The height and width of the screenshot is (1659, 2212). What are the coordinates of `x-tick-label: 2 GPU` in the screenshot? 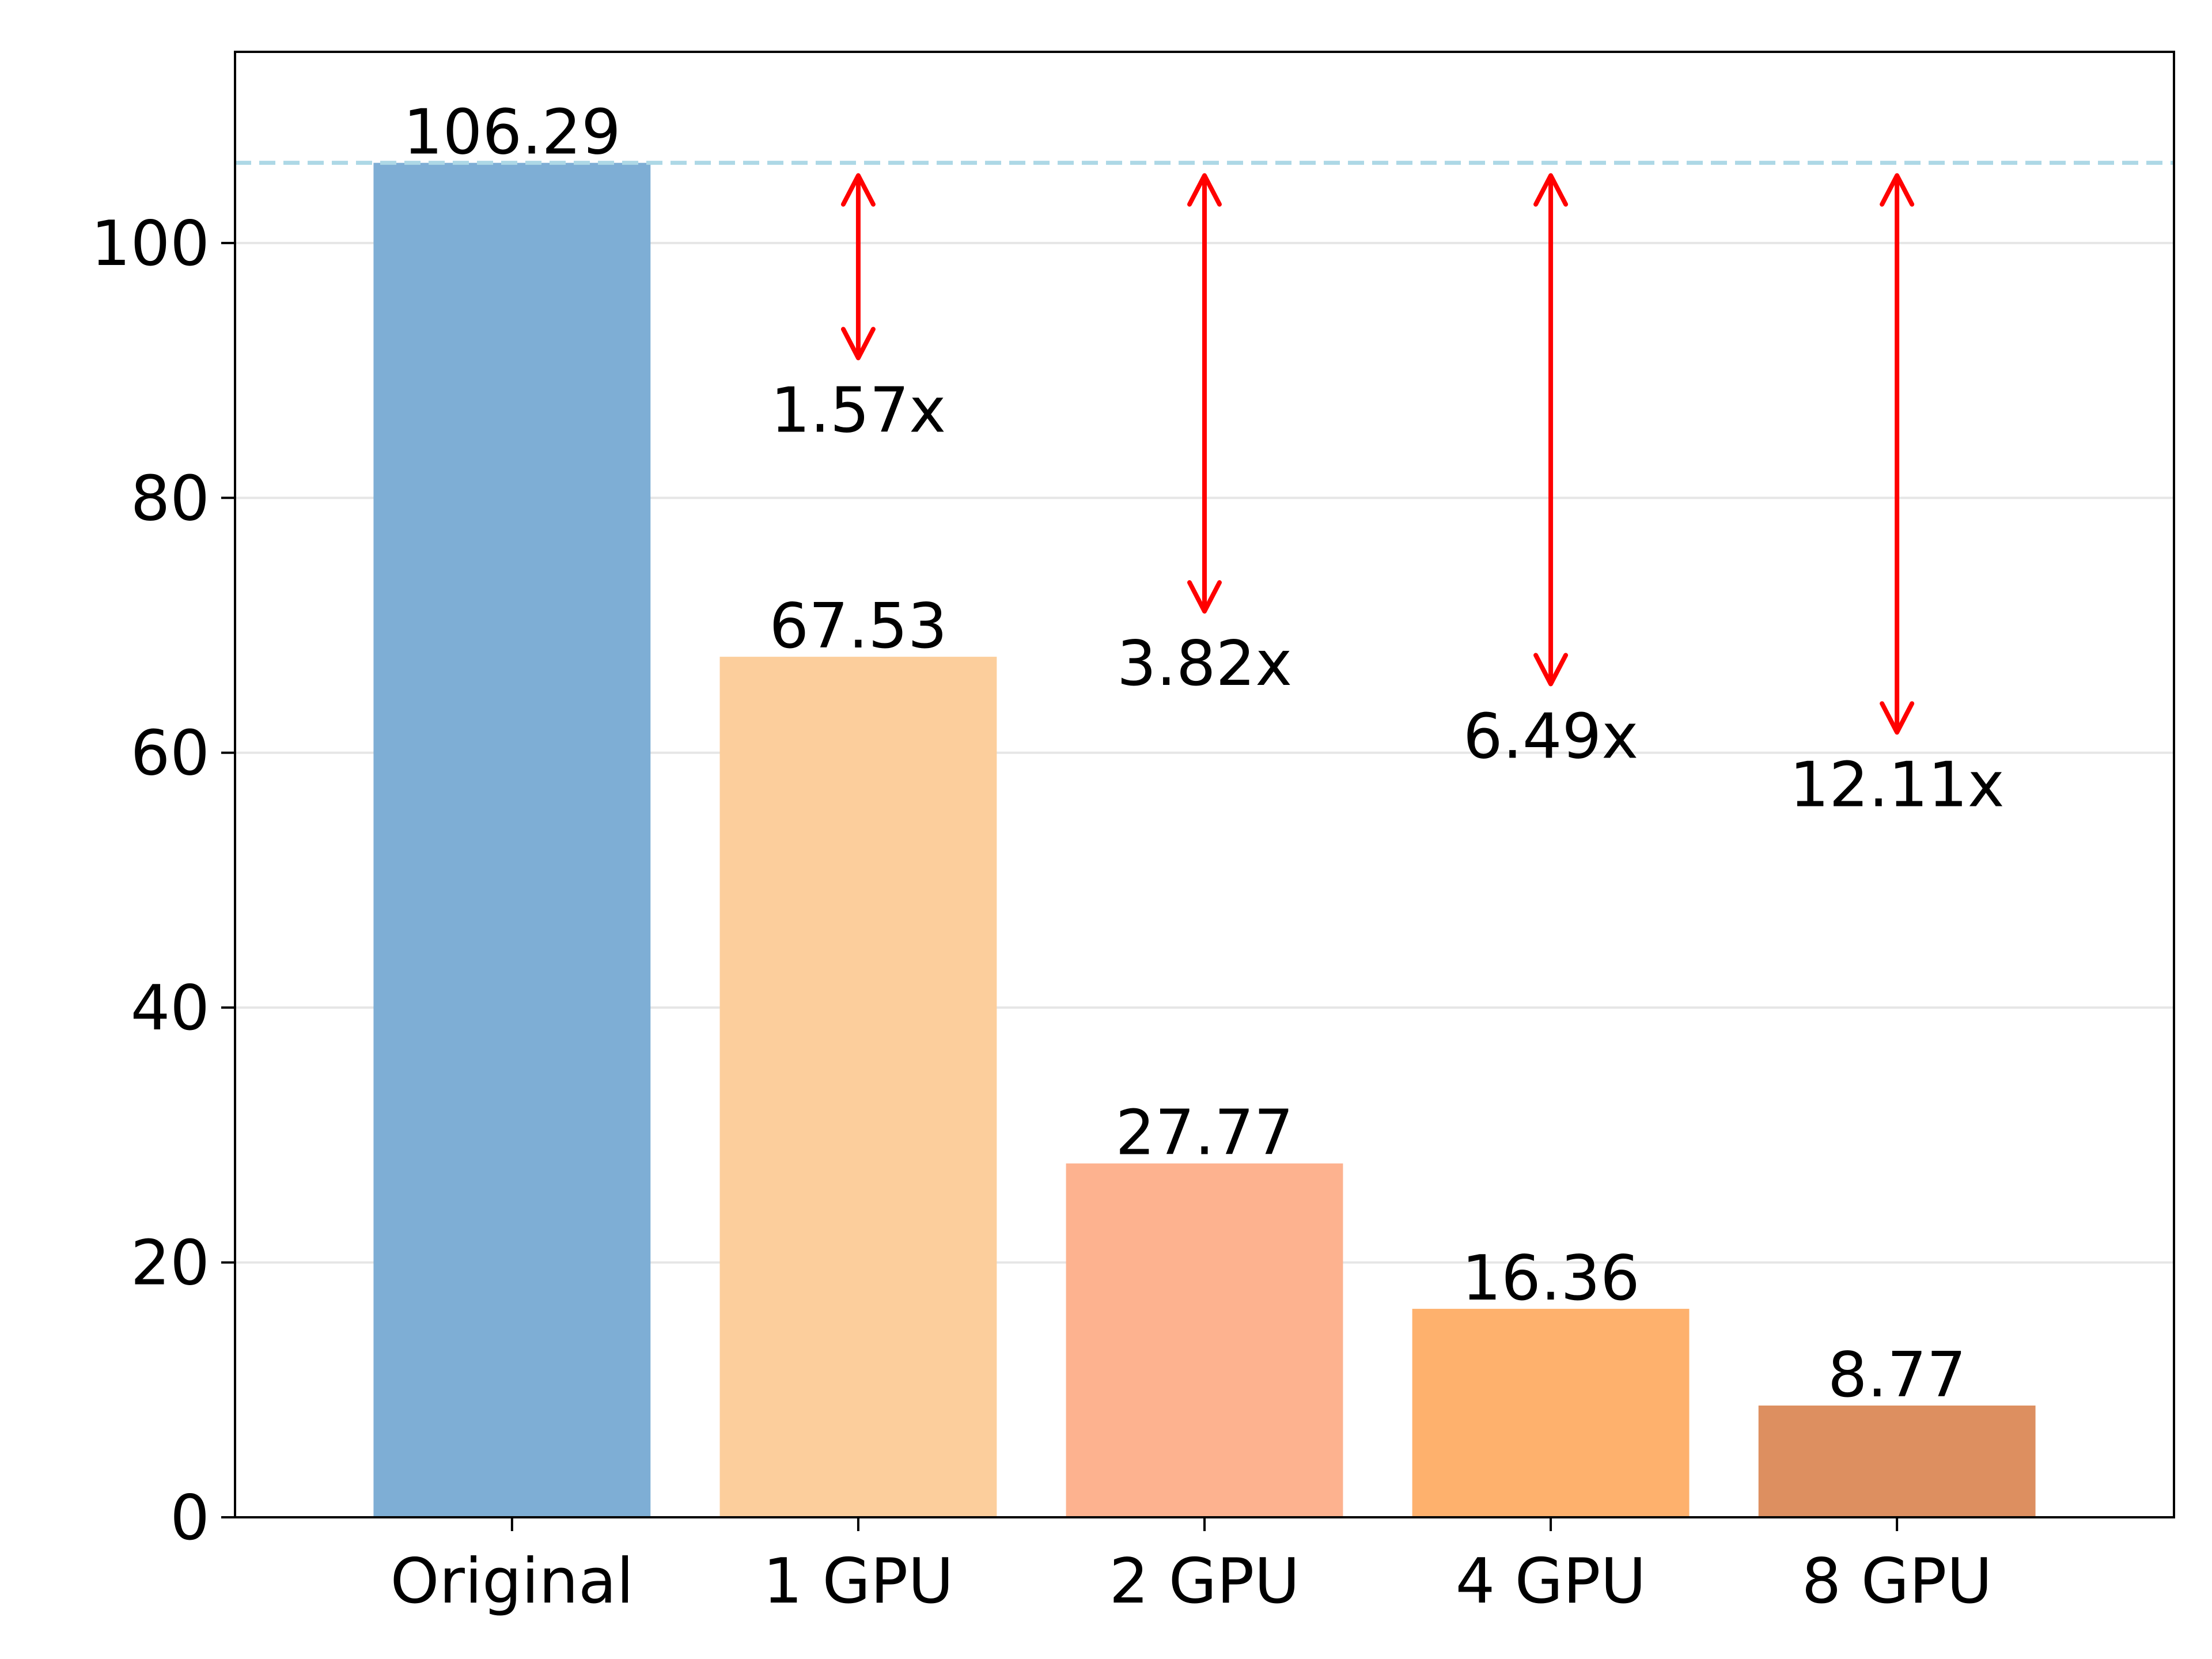 It's located at (1204, 1582).